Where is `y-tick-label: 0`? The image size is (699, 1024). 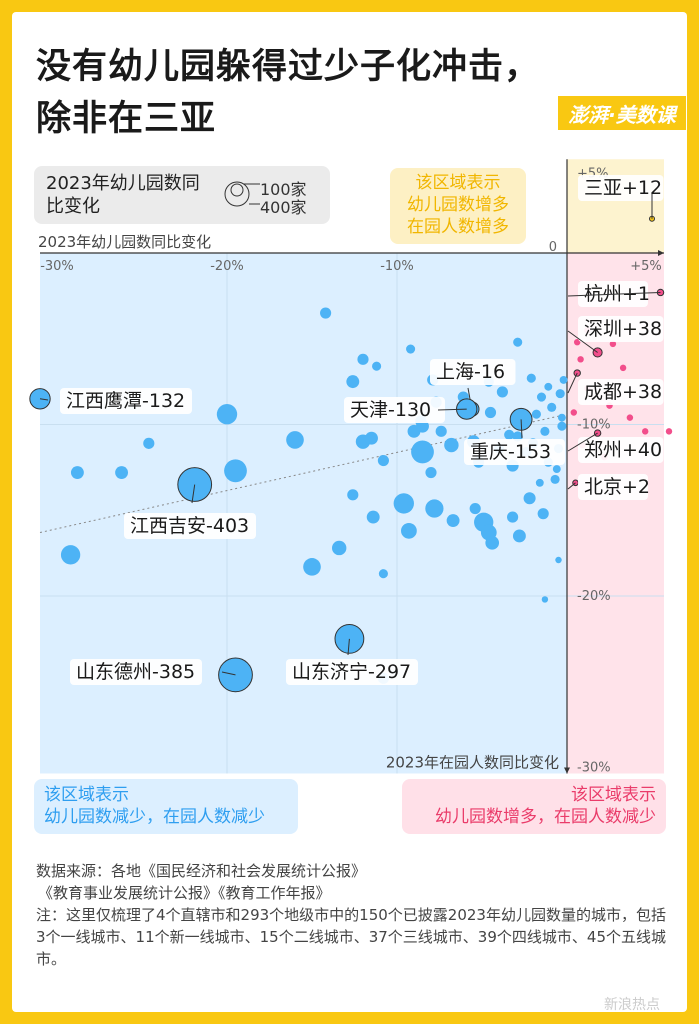 y-tick-label: 0 is located at coordinates (553, 247).